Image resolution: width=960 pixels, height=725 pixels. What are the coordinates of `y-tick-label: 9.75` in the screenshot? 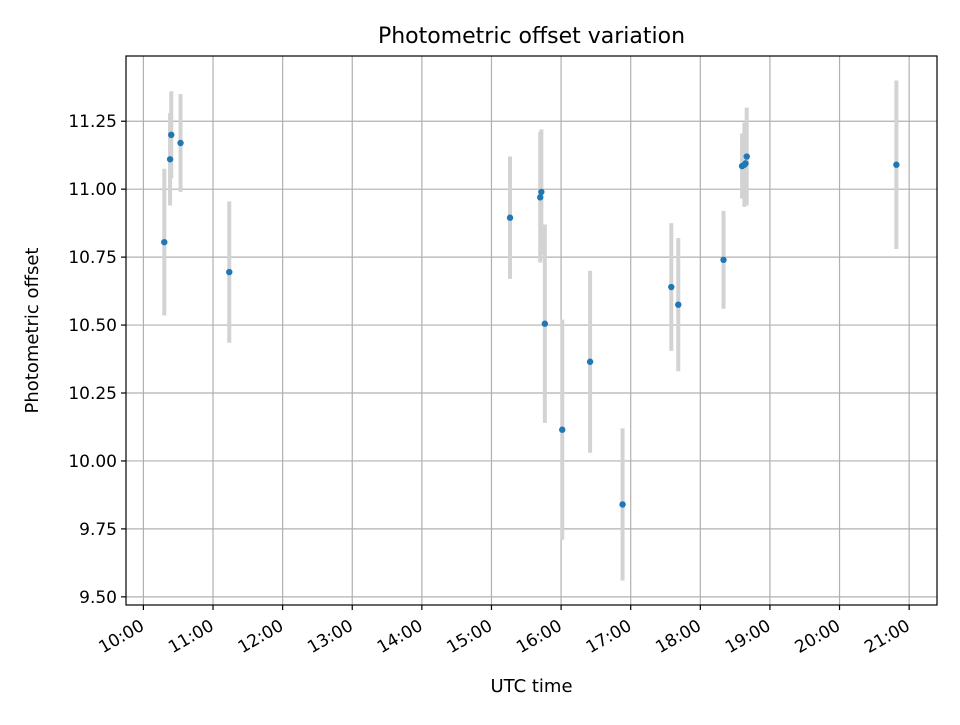 It's located at (98, 530).